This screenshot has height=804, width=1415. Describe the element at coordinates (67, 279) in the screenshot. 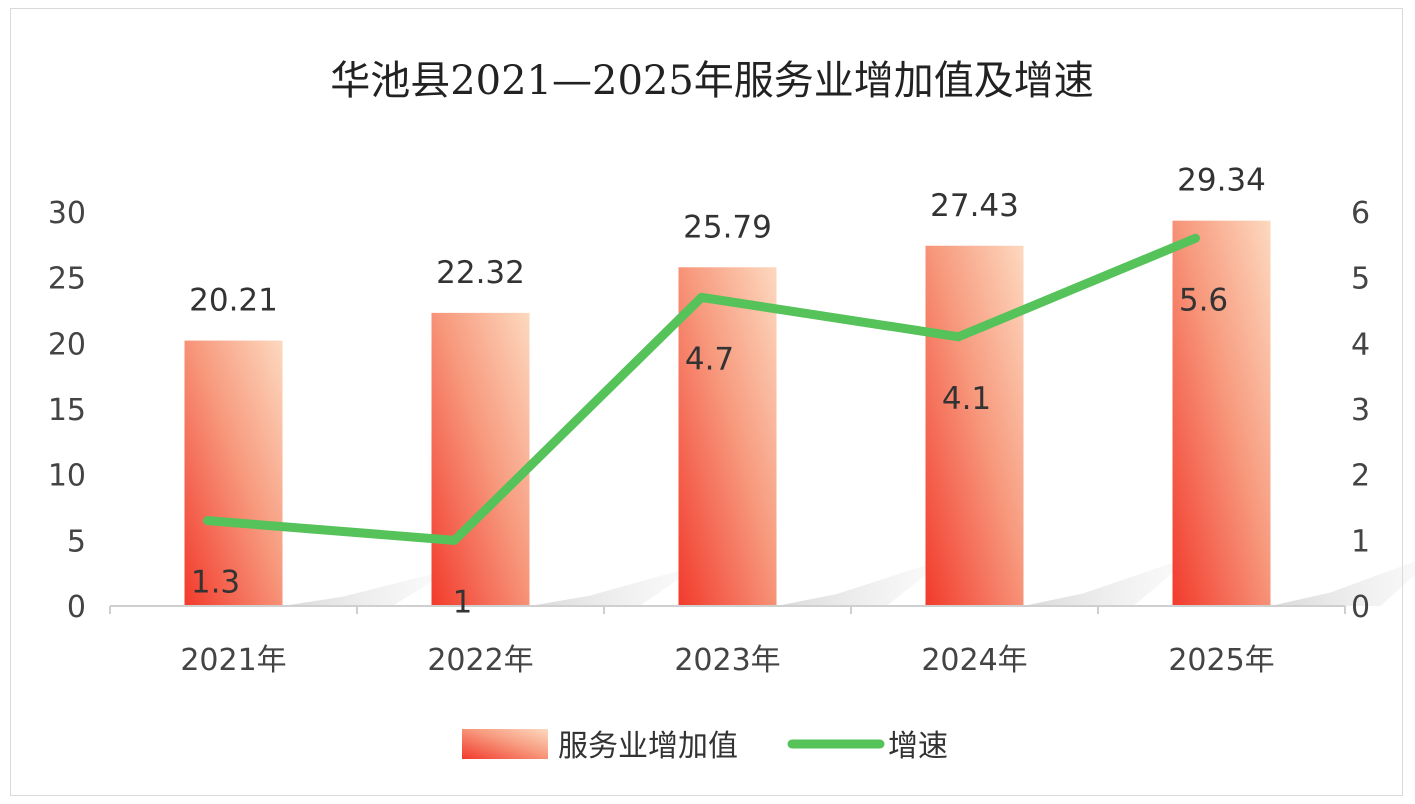

I see `y-left-tick-label: 25` at that location.